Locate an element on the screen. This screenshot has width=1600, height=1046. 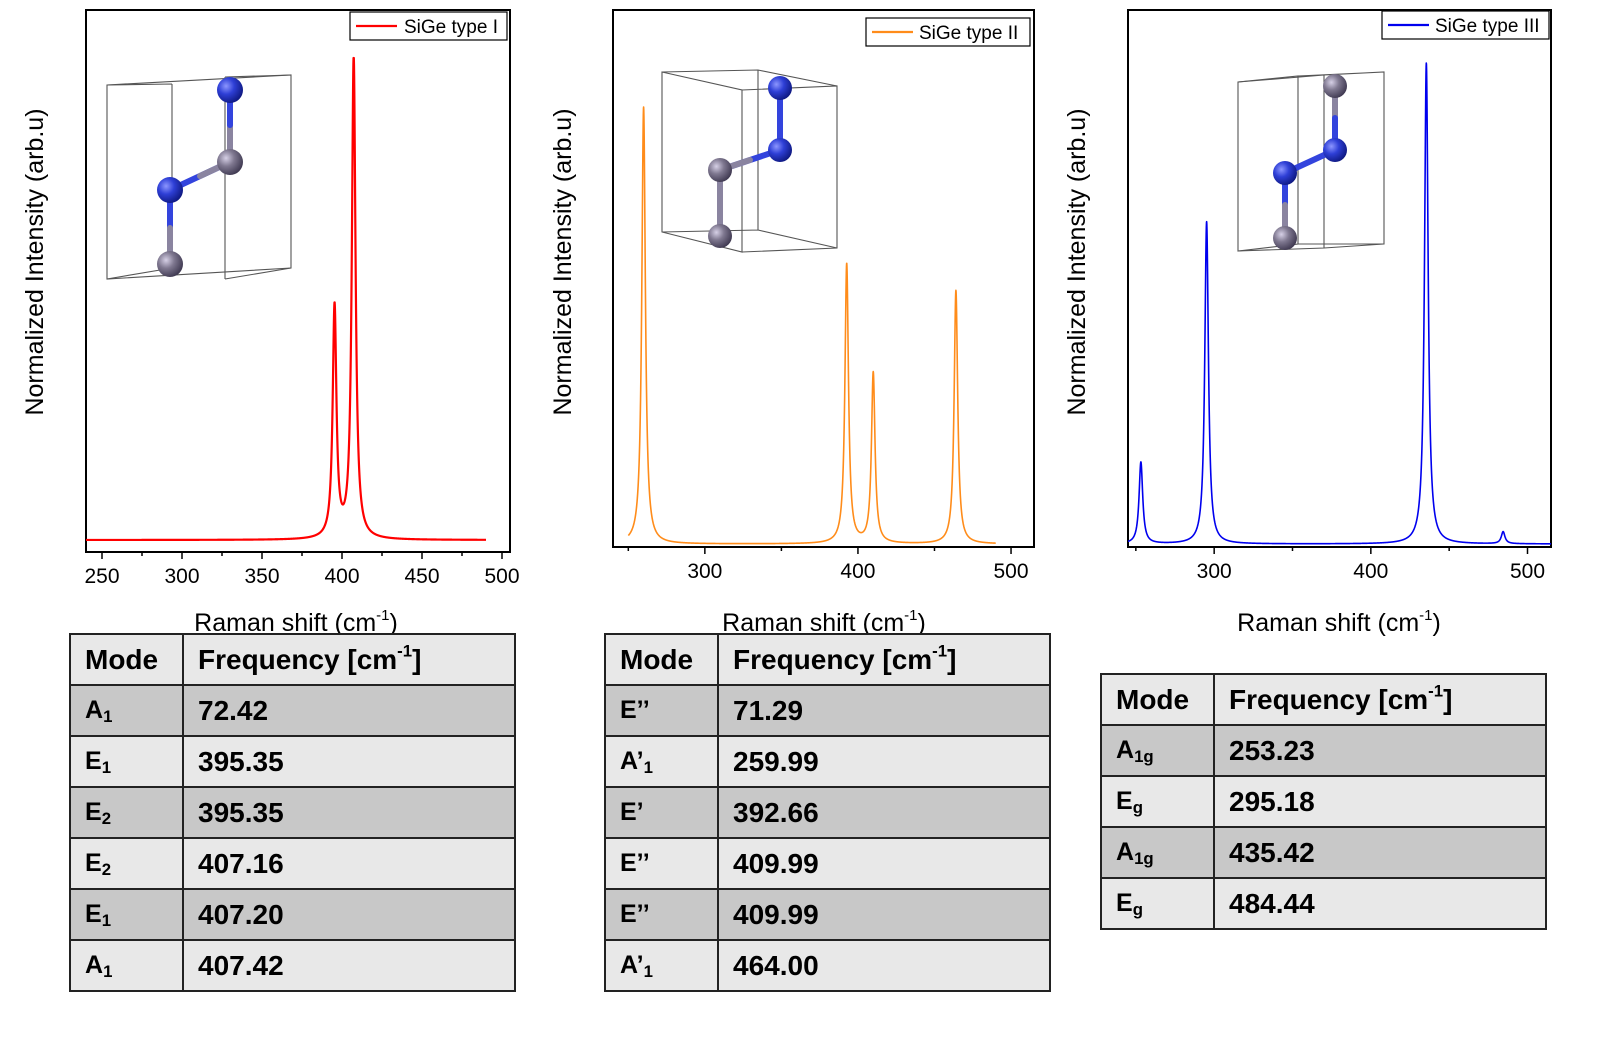
table-row: A1g 253.23 is located at coordinates (1323, 750).